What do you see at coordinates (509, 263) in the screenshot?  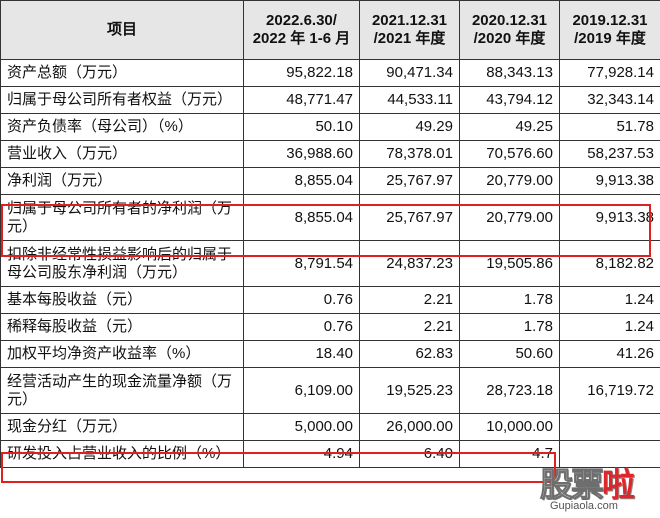 I see `cell-value: 19,505.86` at bounding box center [509, 263].